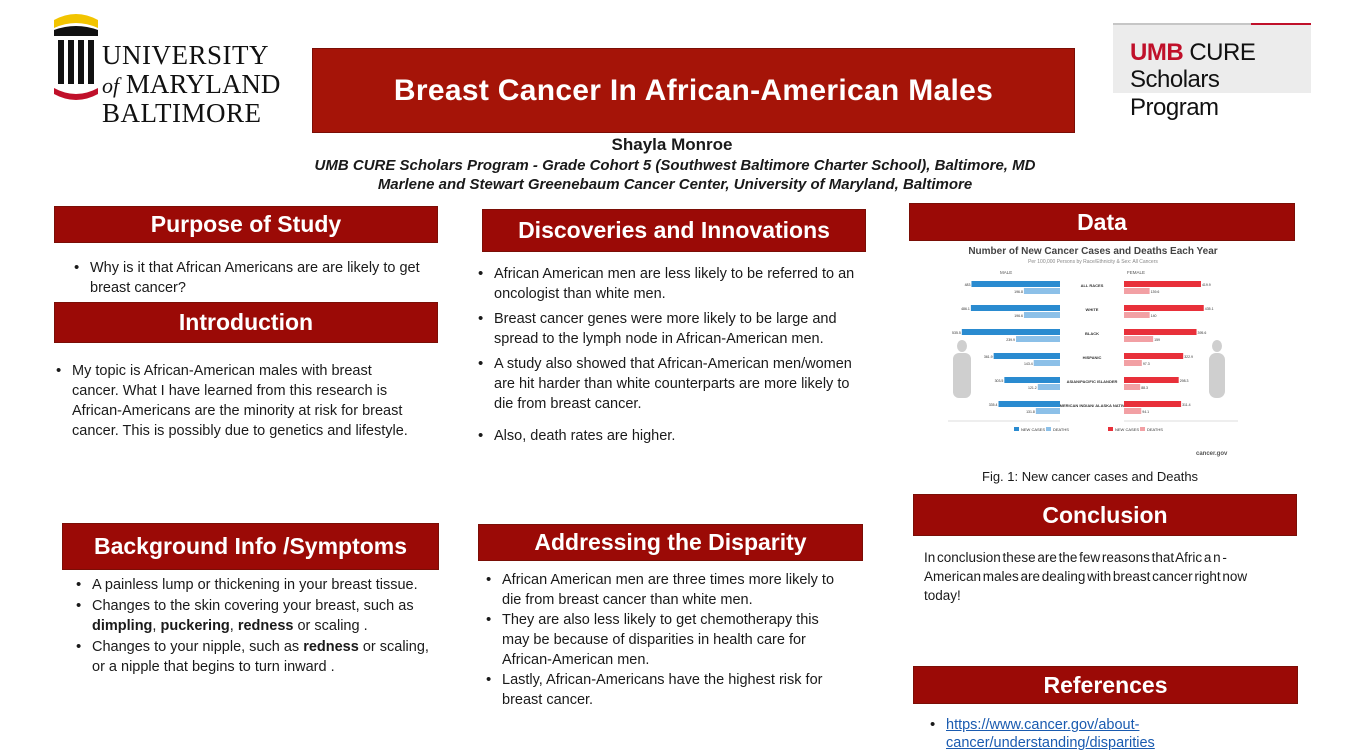 The width and height of the screenshot is (1349, 753). What do you see at coordinates (1184, 381) in the screenshot?
I see `data-label: 298.3` at bounding box center [1184, 381].